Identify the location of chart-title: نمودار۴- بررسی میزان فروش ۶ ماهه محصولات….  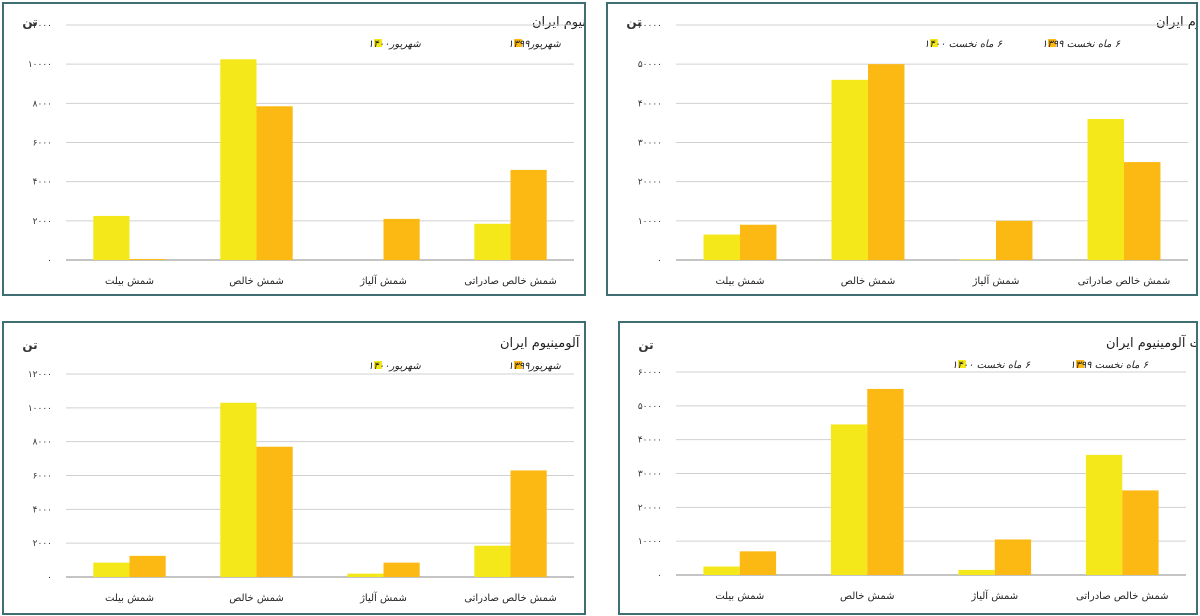
(1151, 342).